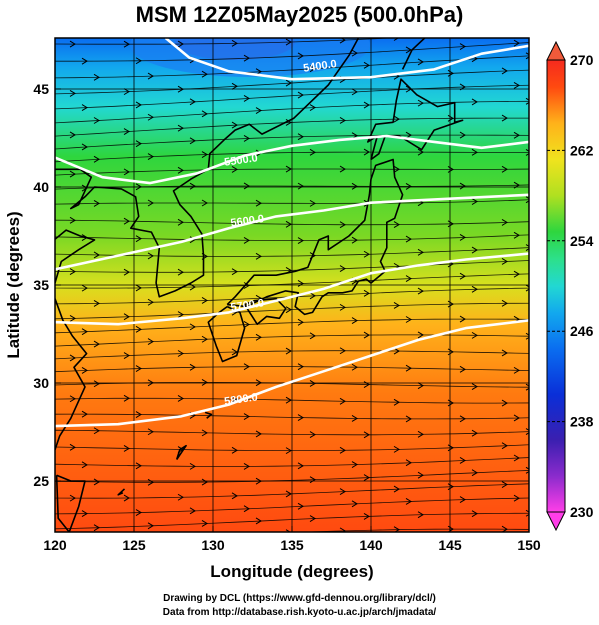 Image resolution: width=599 pixels, height=625 pixels. Describe the element at coordinates (529, 545) in the screenshot. I see `x-tick-label: 150` at that location.